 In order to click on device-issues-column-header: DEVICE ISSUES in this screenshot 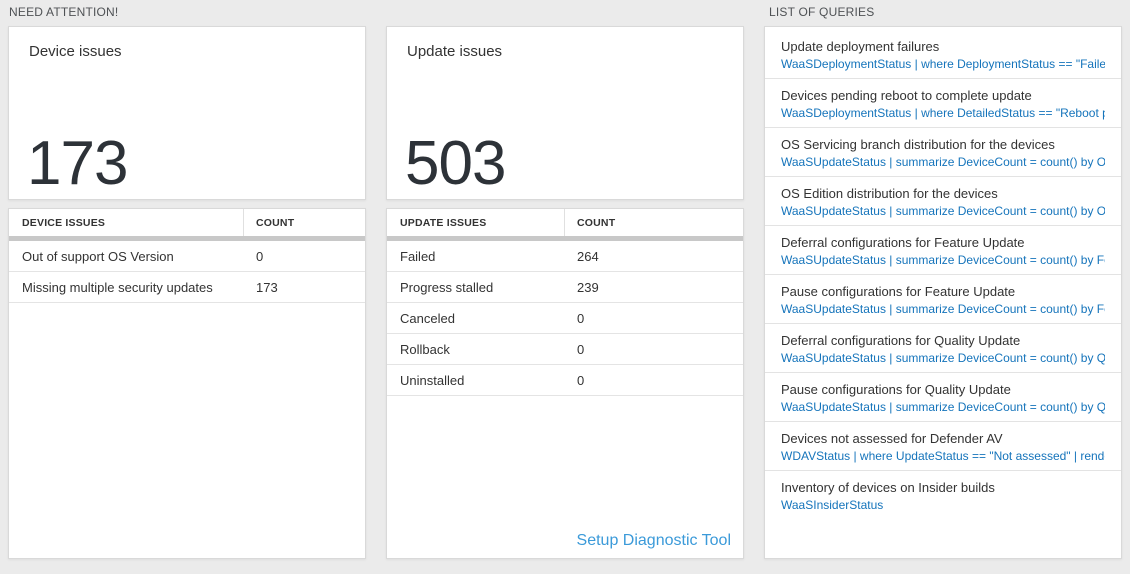, I will do `click(126, 222)`.